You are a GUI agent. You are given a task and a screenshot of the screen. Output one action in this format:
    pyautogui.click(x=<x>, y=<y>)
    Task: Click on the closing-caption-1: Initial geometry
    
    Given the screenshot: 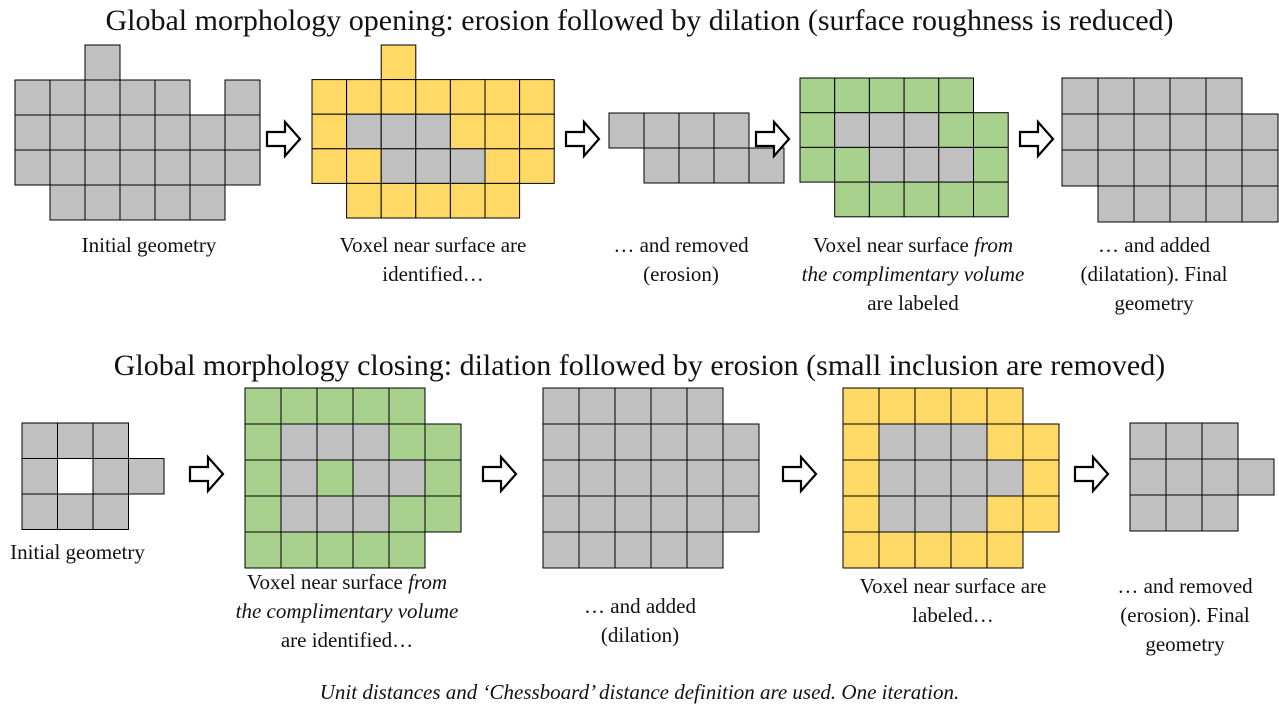 What is the action you would take?
    pyautogui.click(x=77, y=552)
    